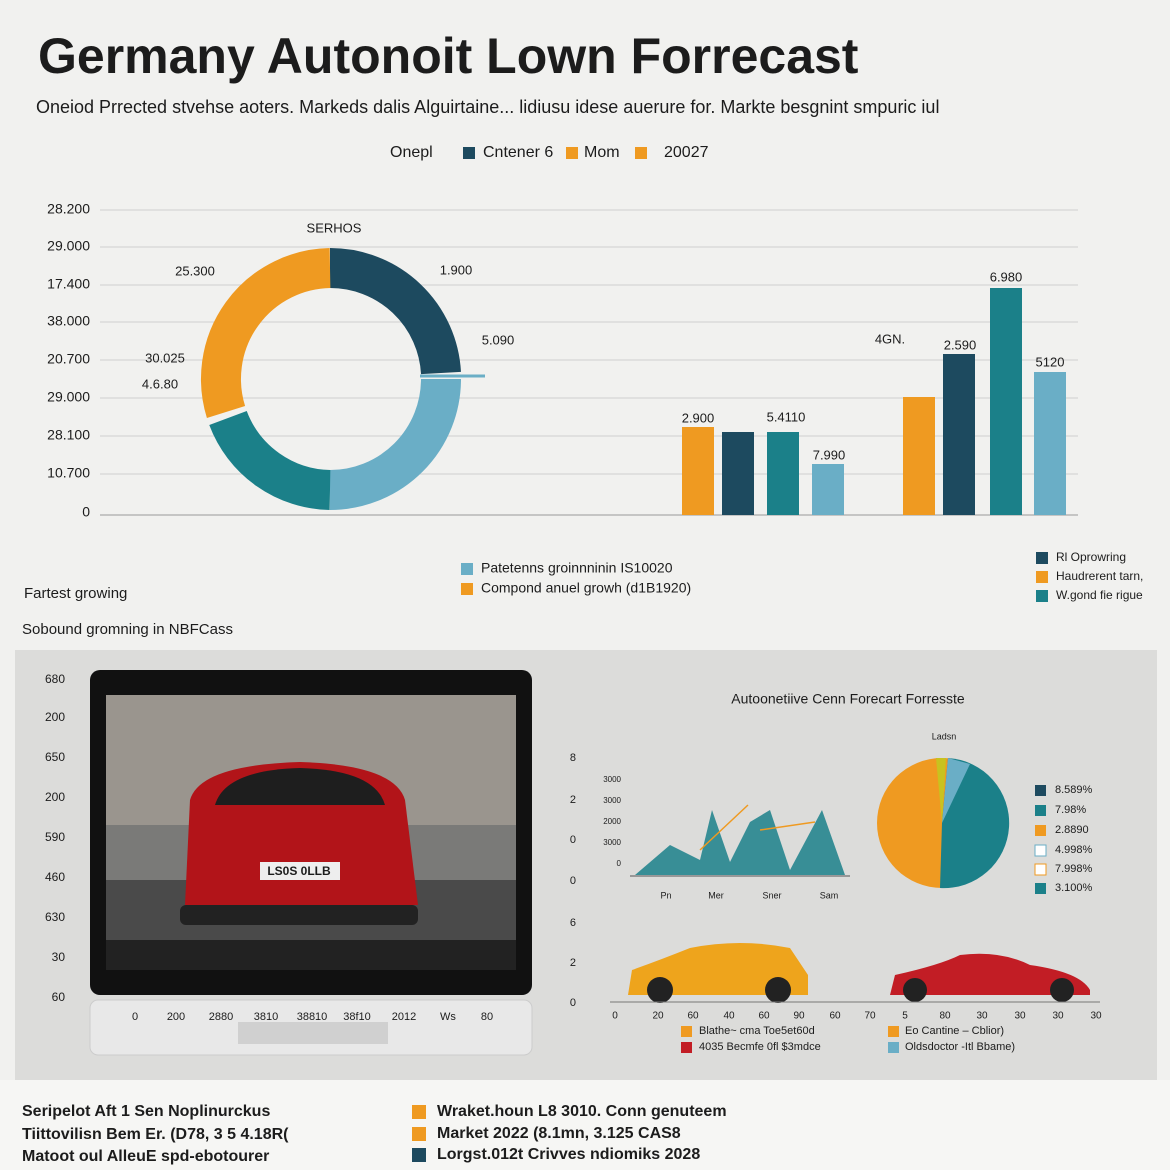 The width and height of the screenshot is (1170, 1170). I want to click on x-tick-label: Sner, so click(771, 895).